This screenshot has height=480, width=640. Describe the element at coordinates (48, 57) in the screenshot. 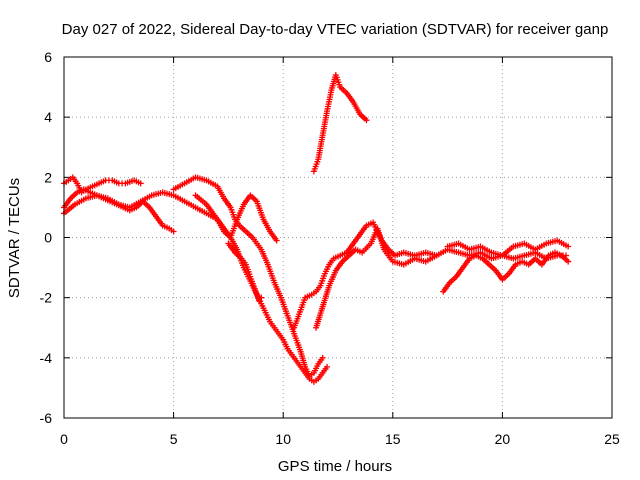

I see `y-tick-label: 6` at that location.